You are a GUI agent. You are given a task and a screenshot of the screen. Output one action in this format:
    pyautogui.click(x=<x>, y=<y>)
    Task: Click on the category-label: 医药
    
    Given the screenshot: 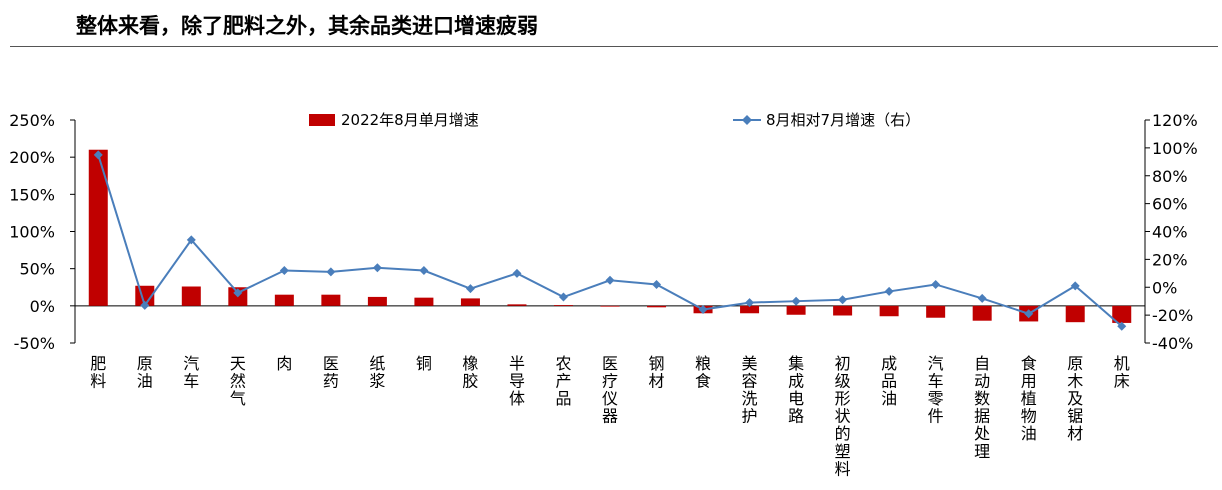 What is the action you would take?
    pyautogui.click(x=331, y=372)
    